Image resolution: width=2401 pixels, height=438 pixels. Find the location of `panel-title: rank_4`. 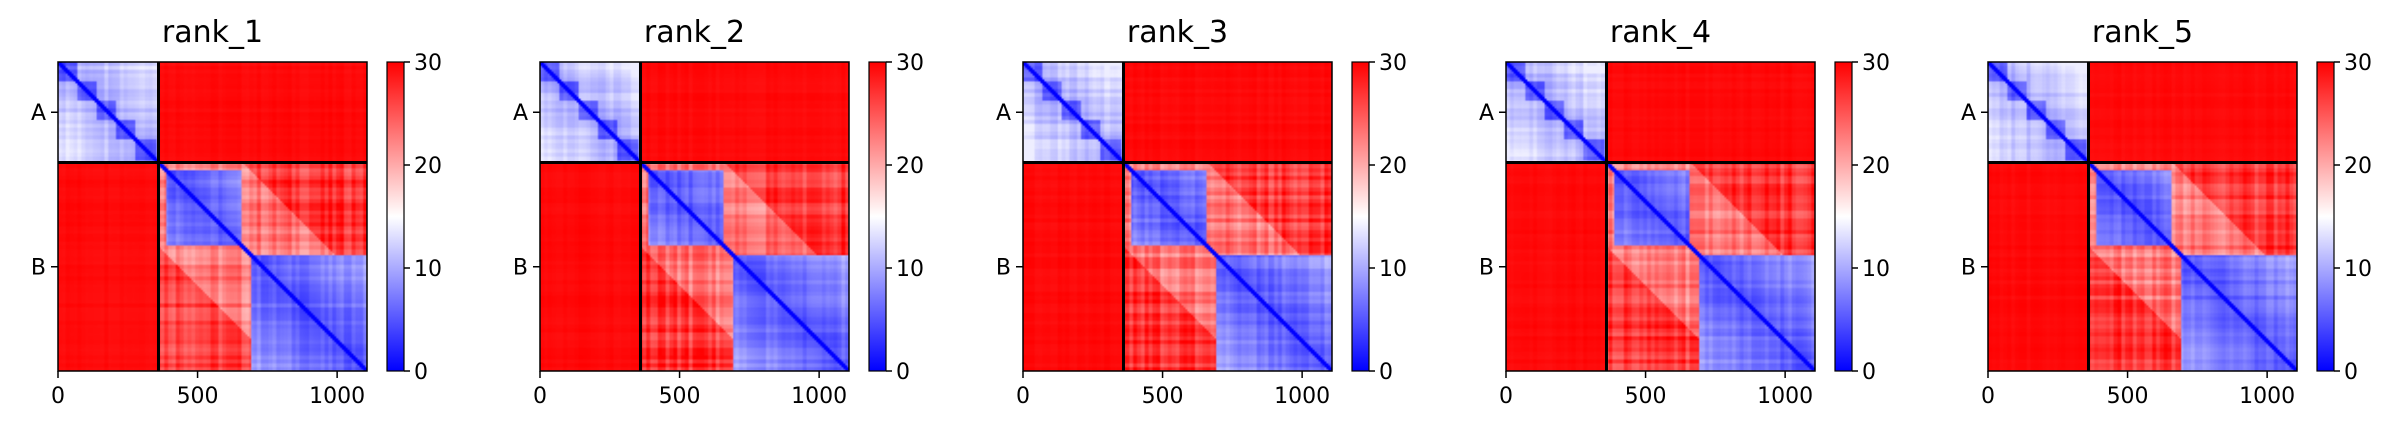

panel-title: rank_4 is located at coordinates (1660, 32).